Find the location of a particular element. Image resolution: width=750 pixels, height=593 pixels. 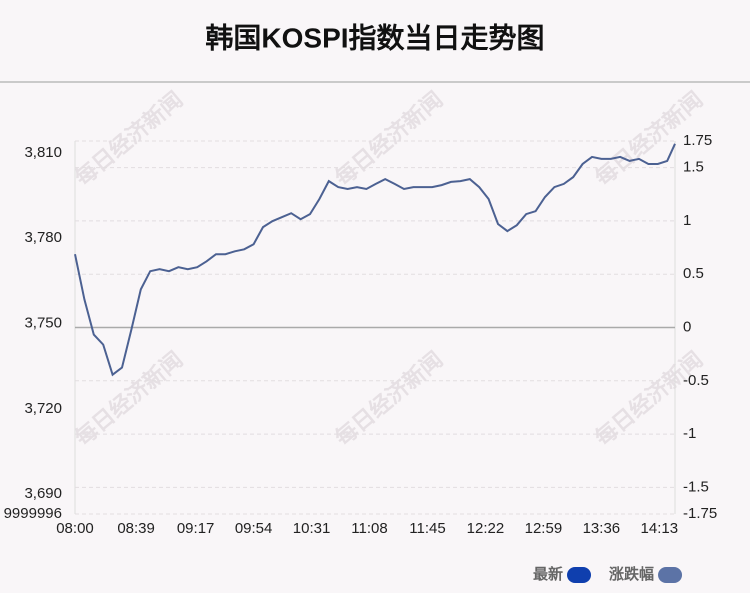

x-tick-label: 08:00 is located at coordinates (75, 528).